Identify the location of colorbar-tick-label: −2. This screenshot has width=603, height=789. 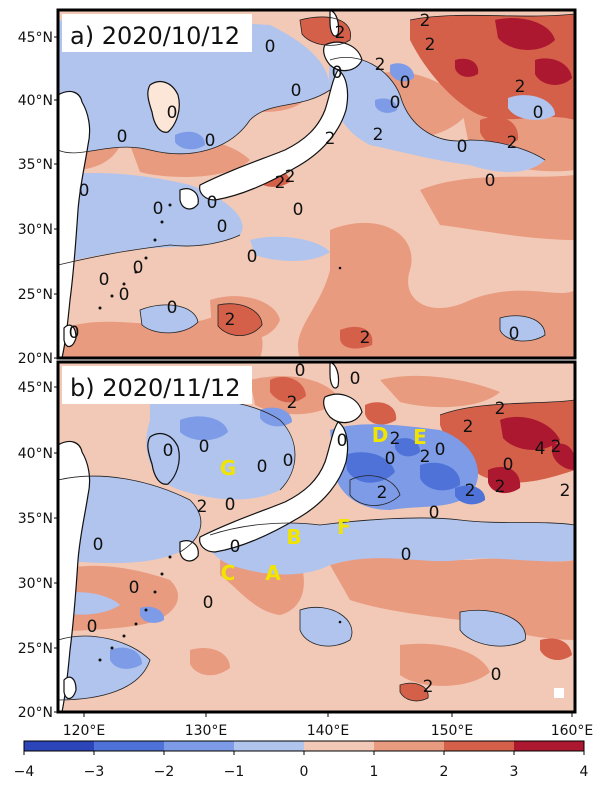
(164, 772).